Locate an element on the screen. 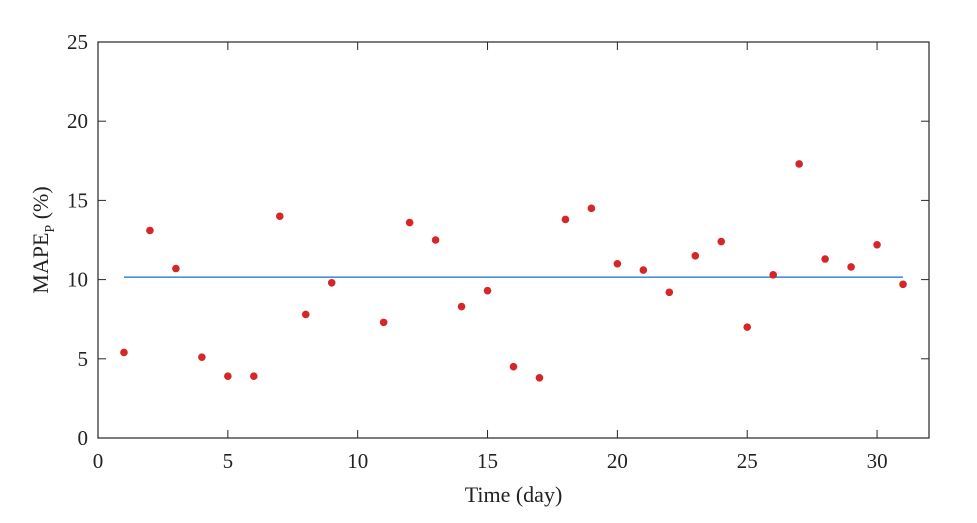  y-axis-title-main: MAPE is located at coordinates (40, 263).